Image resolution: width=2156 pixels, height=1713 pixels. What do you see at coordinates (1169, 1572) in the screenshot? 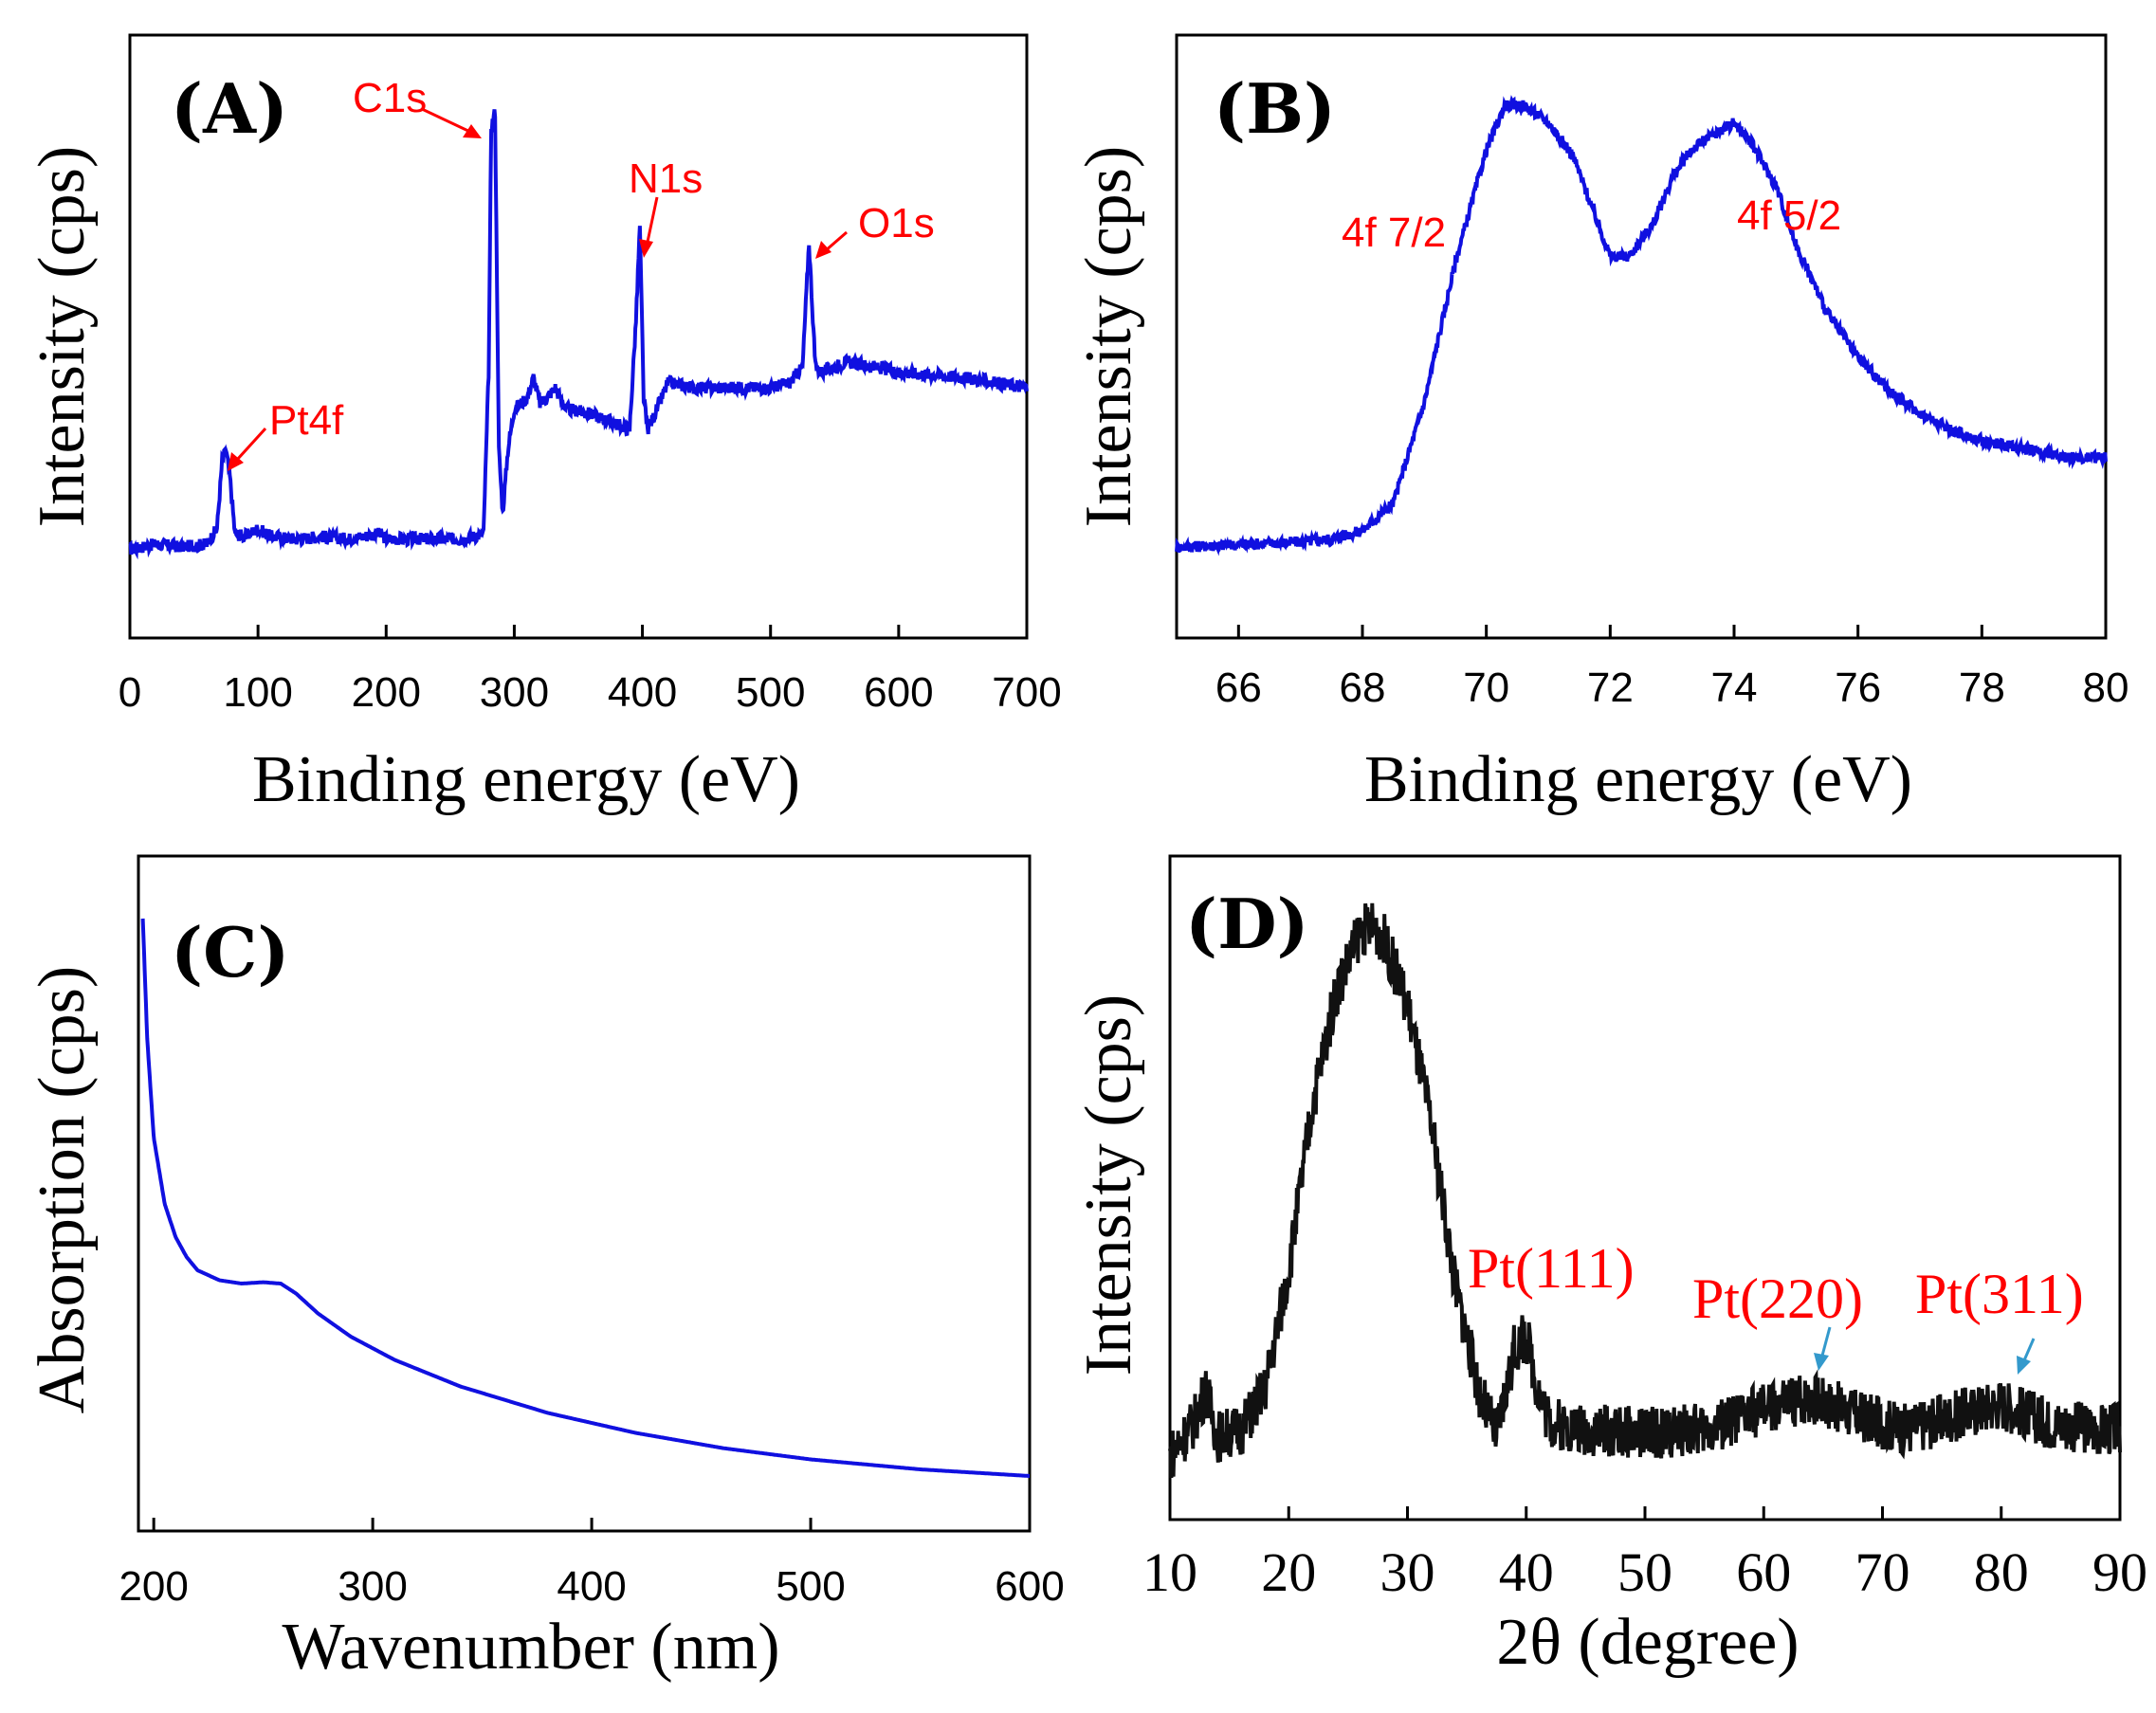
I see `panel-d-xtick-label: 10` at bounding box center [1169, 1572].